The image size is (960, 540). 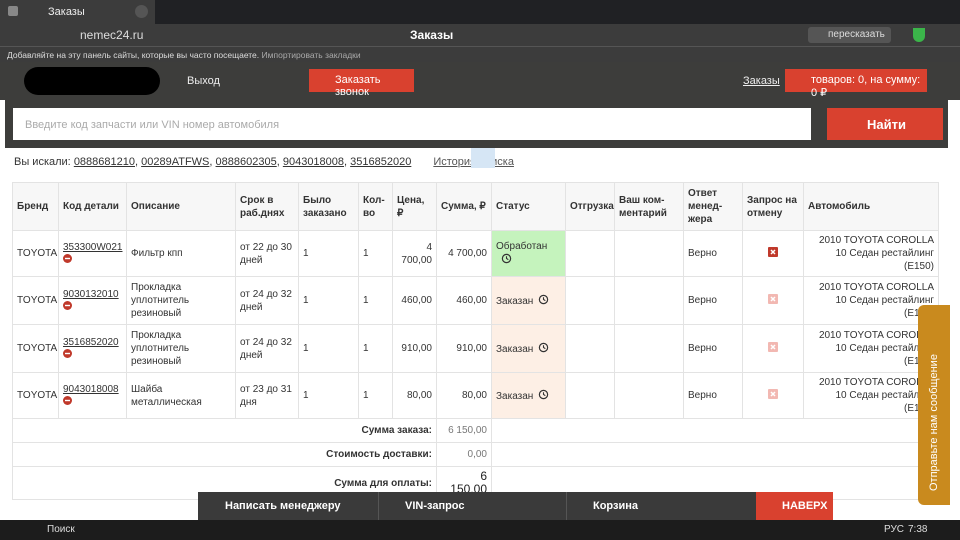 I want to click on manager-button: Написать менеджеру, so click(x=283, y=506).